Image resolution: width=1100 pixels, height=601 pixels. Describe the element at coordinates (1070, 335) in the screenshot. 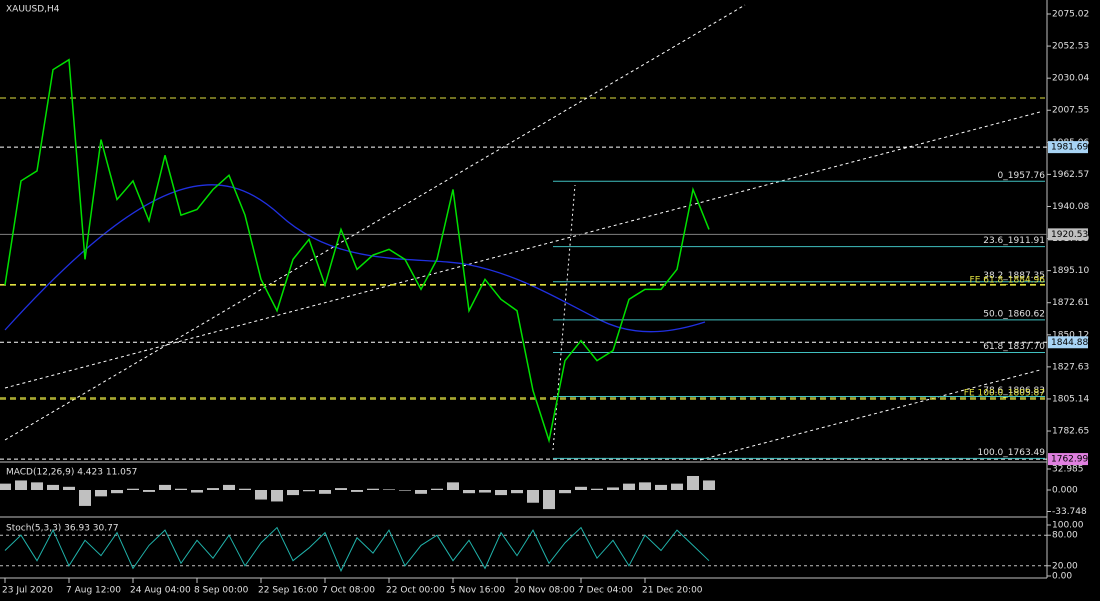

I see `y-tick-label: 1850.12` at that location.